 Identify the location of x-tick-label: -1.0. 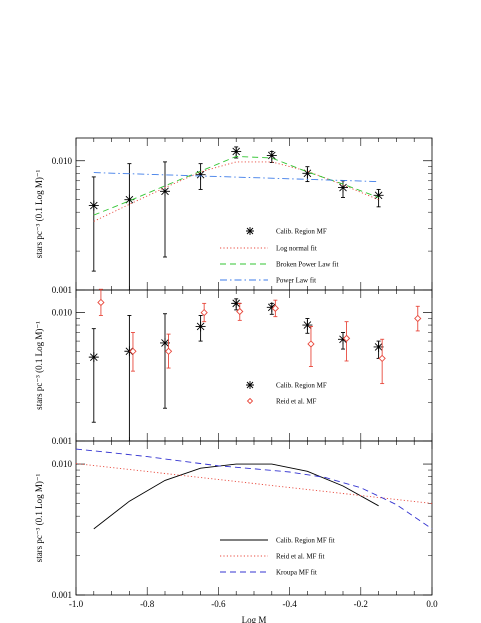
(76, 604).